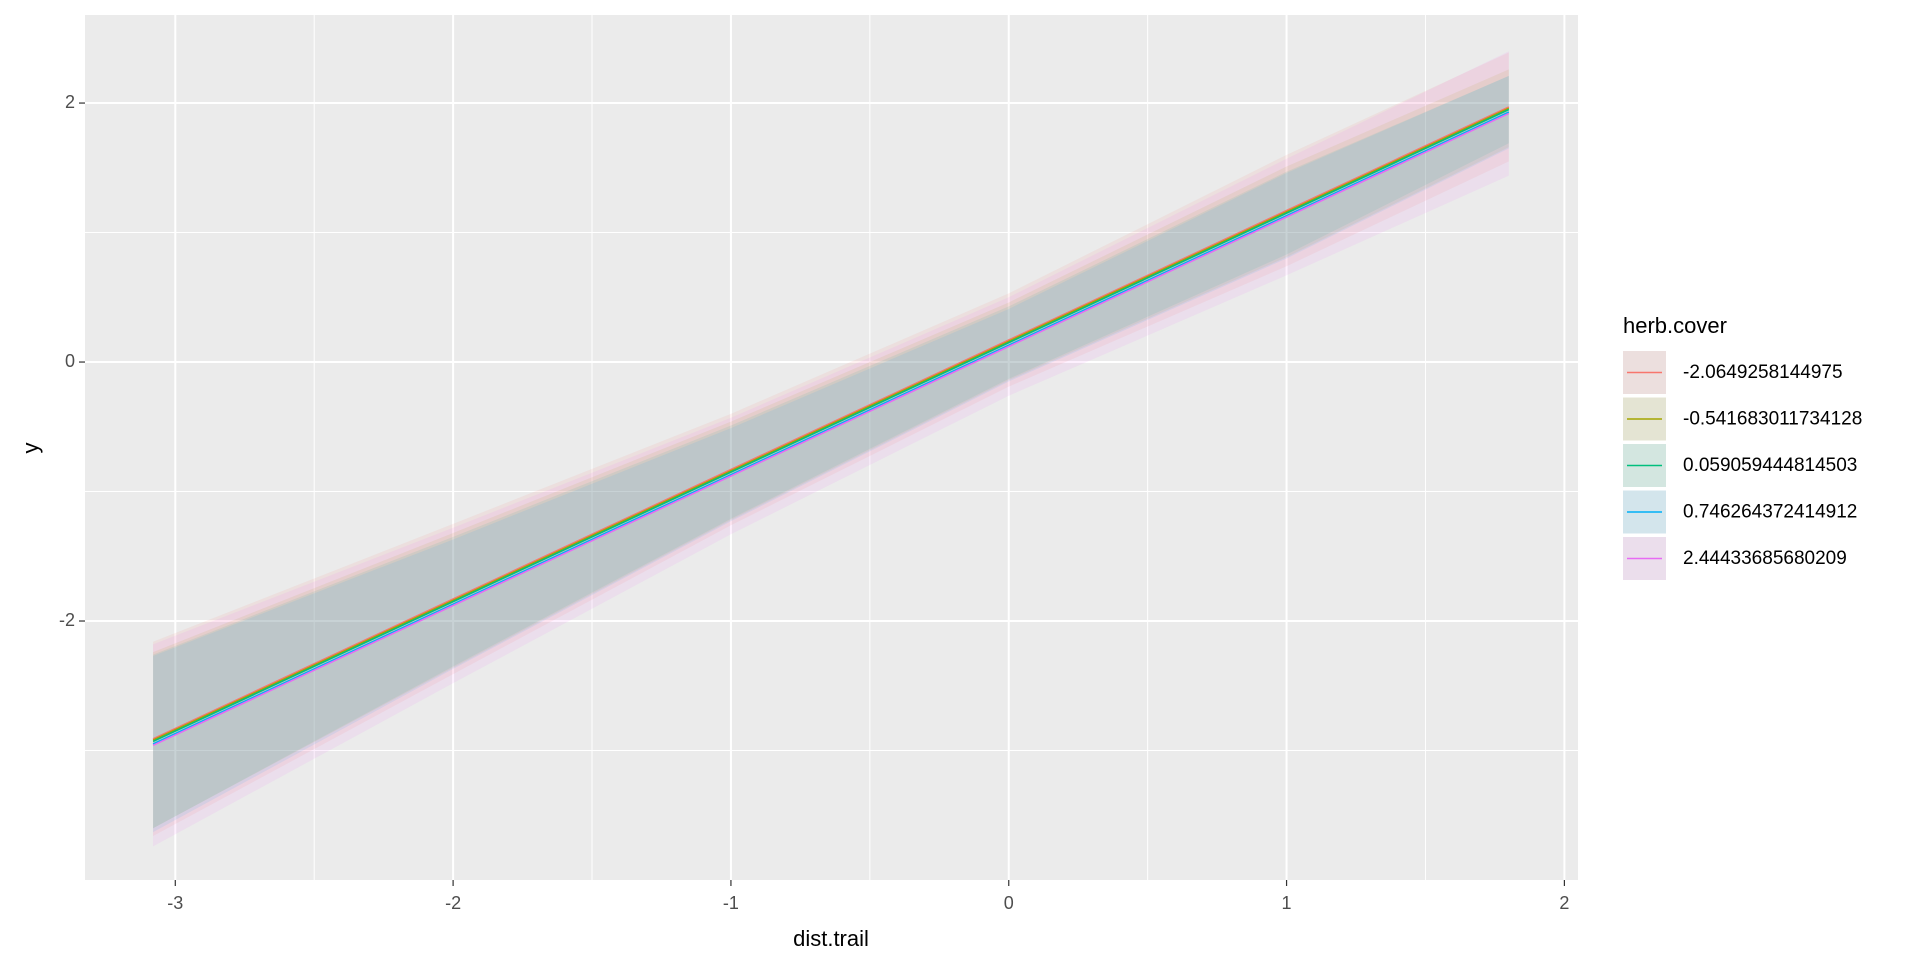  What do you see at coordinates (1765, 558) in the screenshot?
I see `legend-label: 2.44433685680209` at bounding box center [1765, 558].